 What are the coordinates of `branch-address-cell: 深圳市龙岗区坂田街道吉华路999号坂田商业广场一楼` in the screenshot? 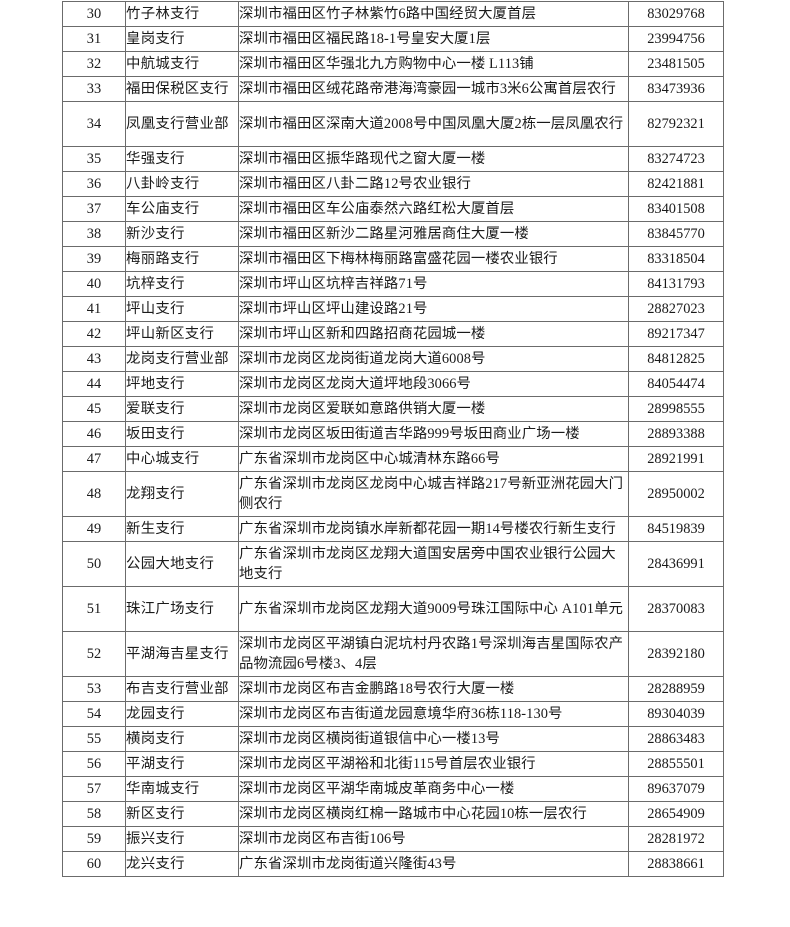 It's located at (433, 434).